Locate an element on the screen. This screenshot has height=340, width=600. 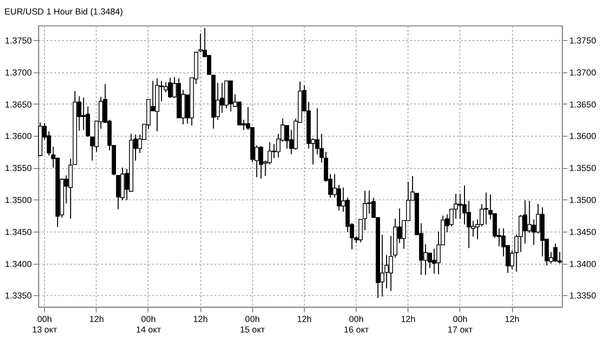
x-tick-label: 00h 15 окт is located at coordinates (252, 324).